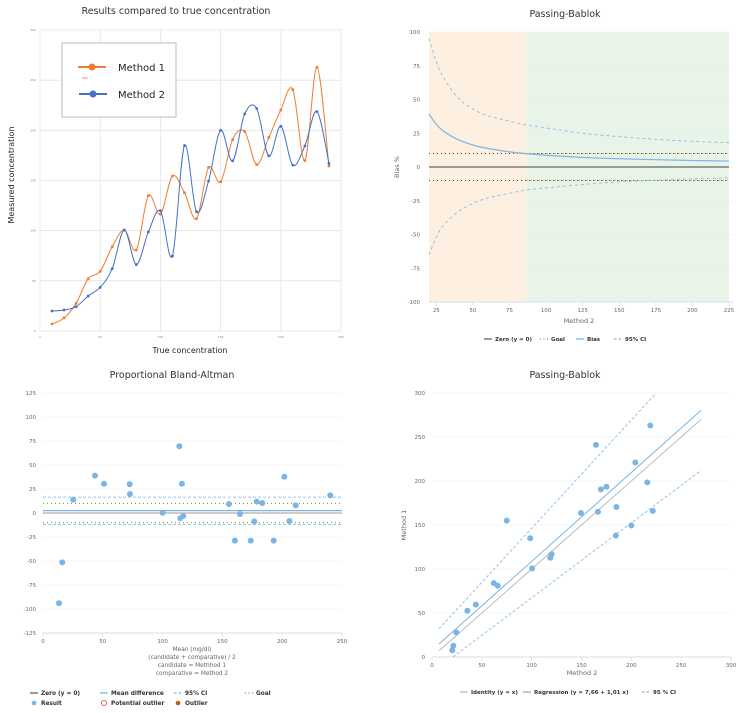 Image resolution: width=739 pixels, height=713 pixels. I want to click on x-axis-label-line: comparative = Method 2, so click(192, 674).